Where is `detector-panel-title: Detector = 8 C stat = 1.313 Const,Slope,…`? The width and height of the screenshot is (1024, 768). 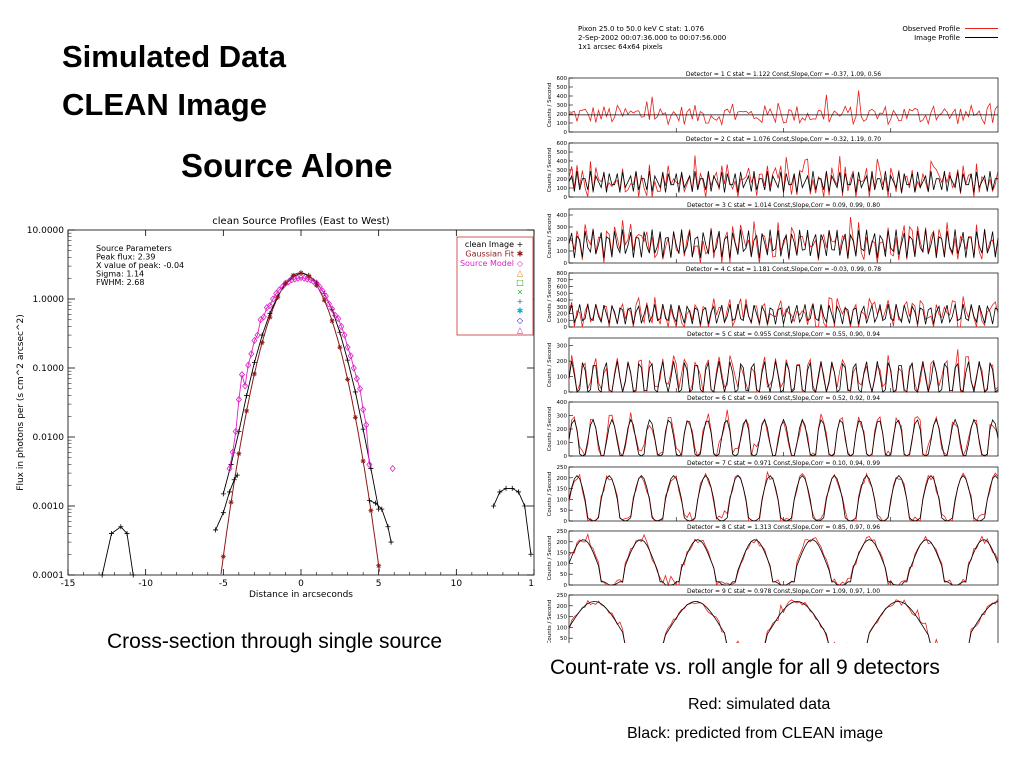 detector-panel-title: Detector = 8 C stat = 1.313 Const,Slope,… is located at coordinates (783, 527).